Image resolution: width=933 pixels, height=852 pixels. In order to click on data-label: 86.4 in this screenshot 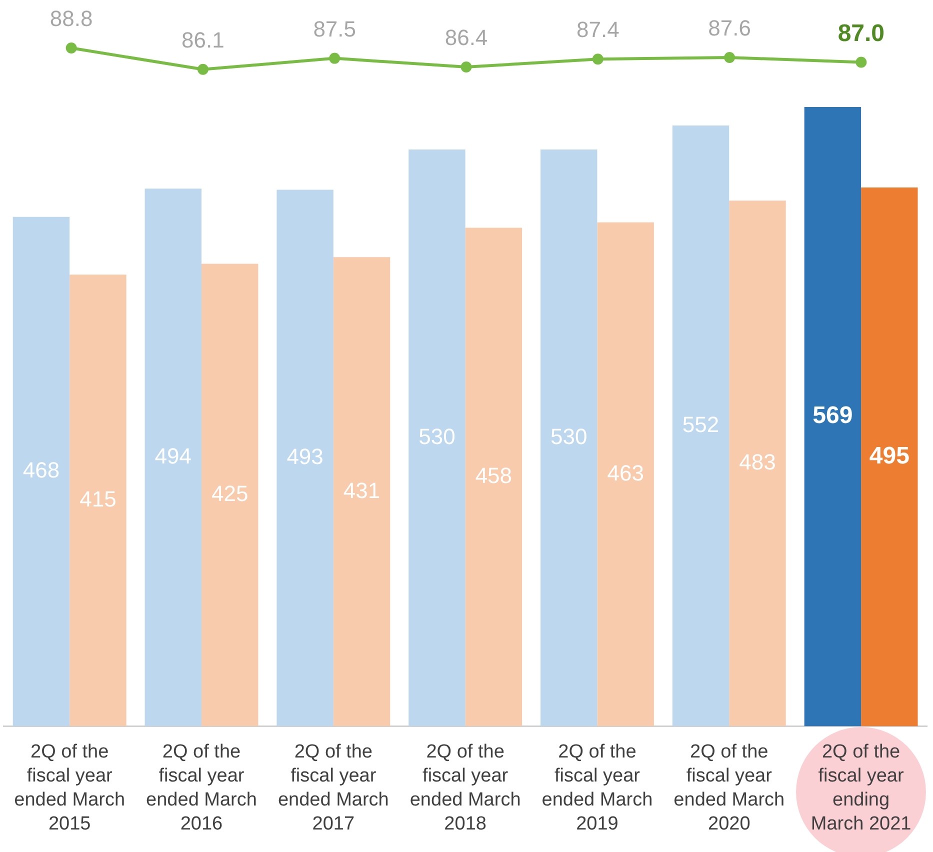, I will do `click(466, 37)`.